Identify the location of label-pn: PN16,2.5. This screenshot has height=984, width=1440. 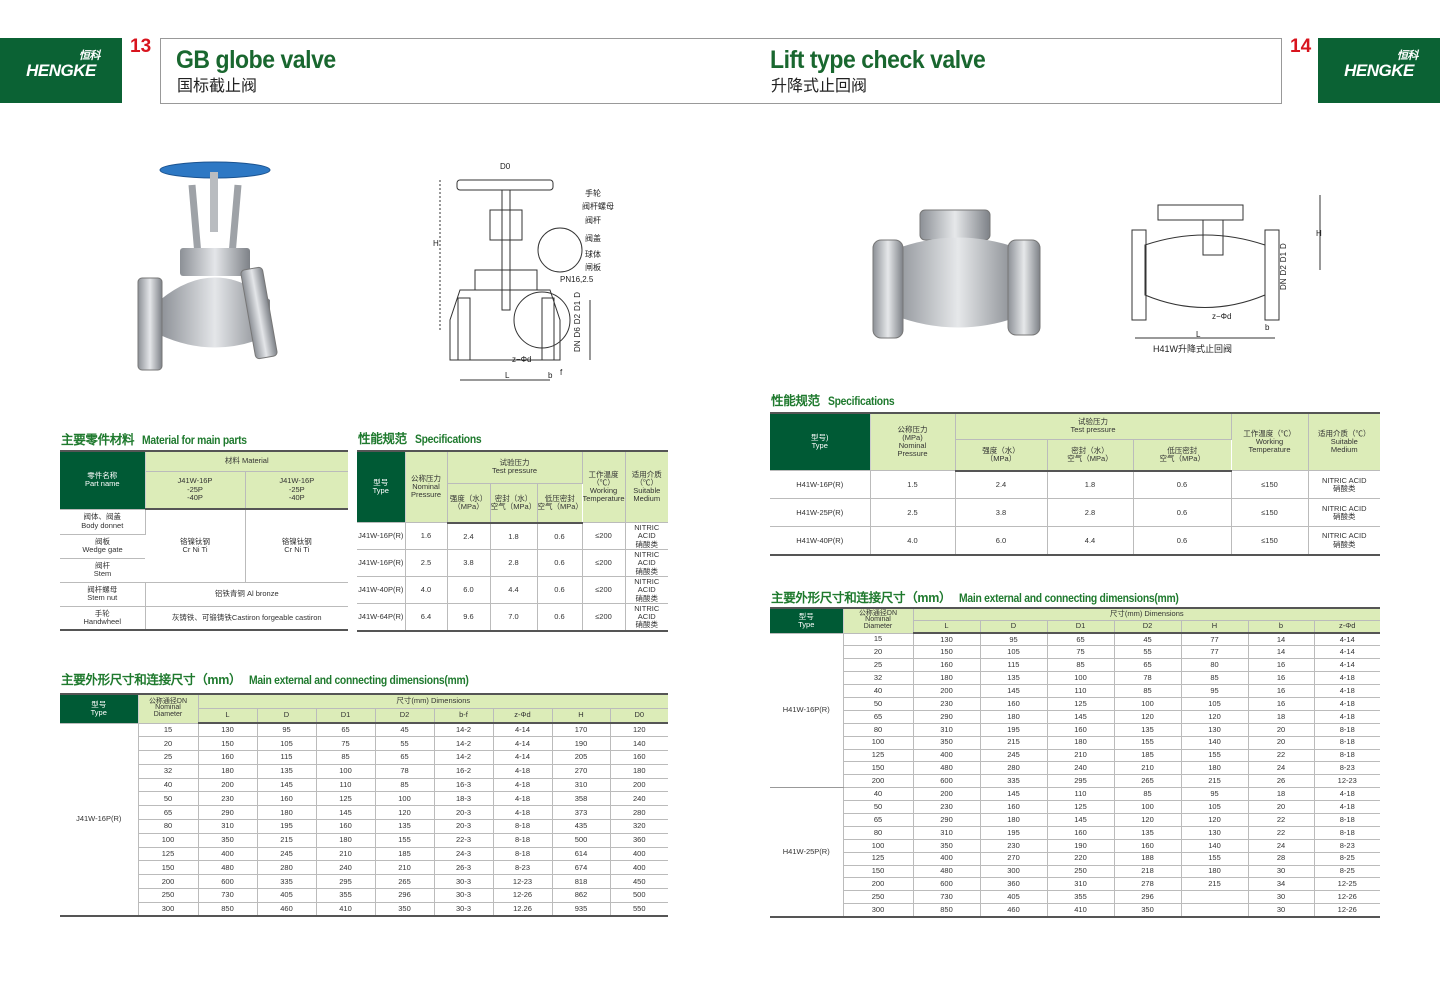
(577, 279).